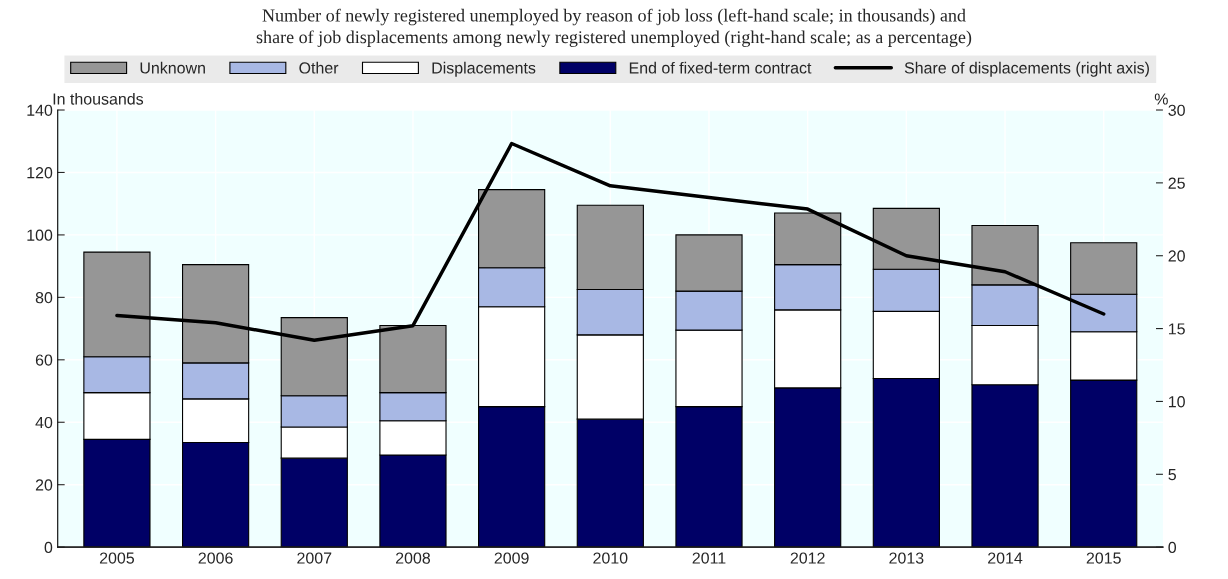  Describe the element at coordinates (484, 69) in the screenshot. I see `legend-label: Displacements` at that location.